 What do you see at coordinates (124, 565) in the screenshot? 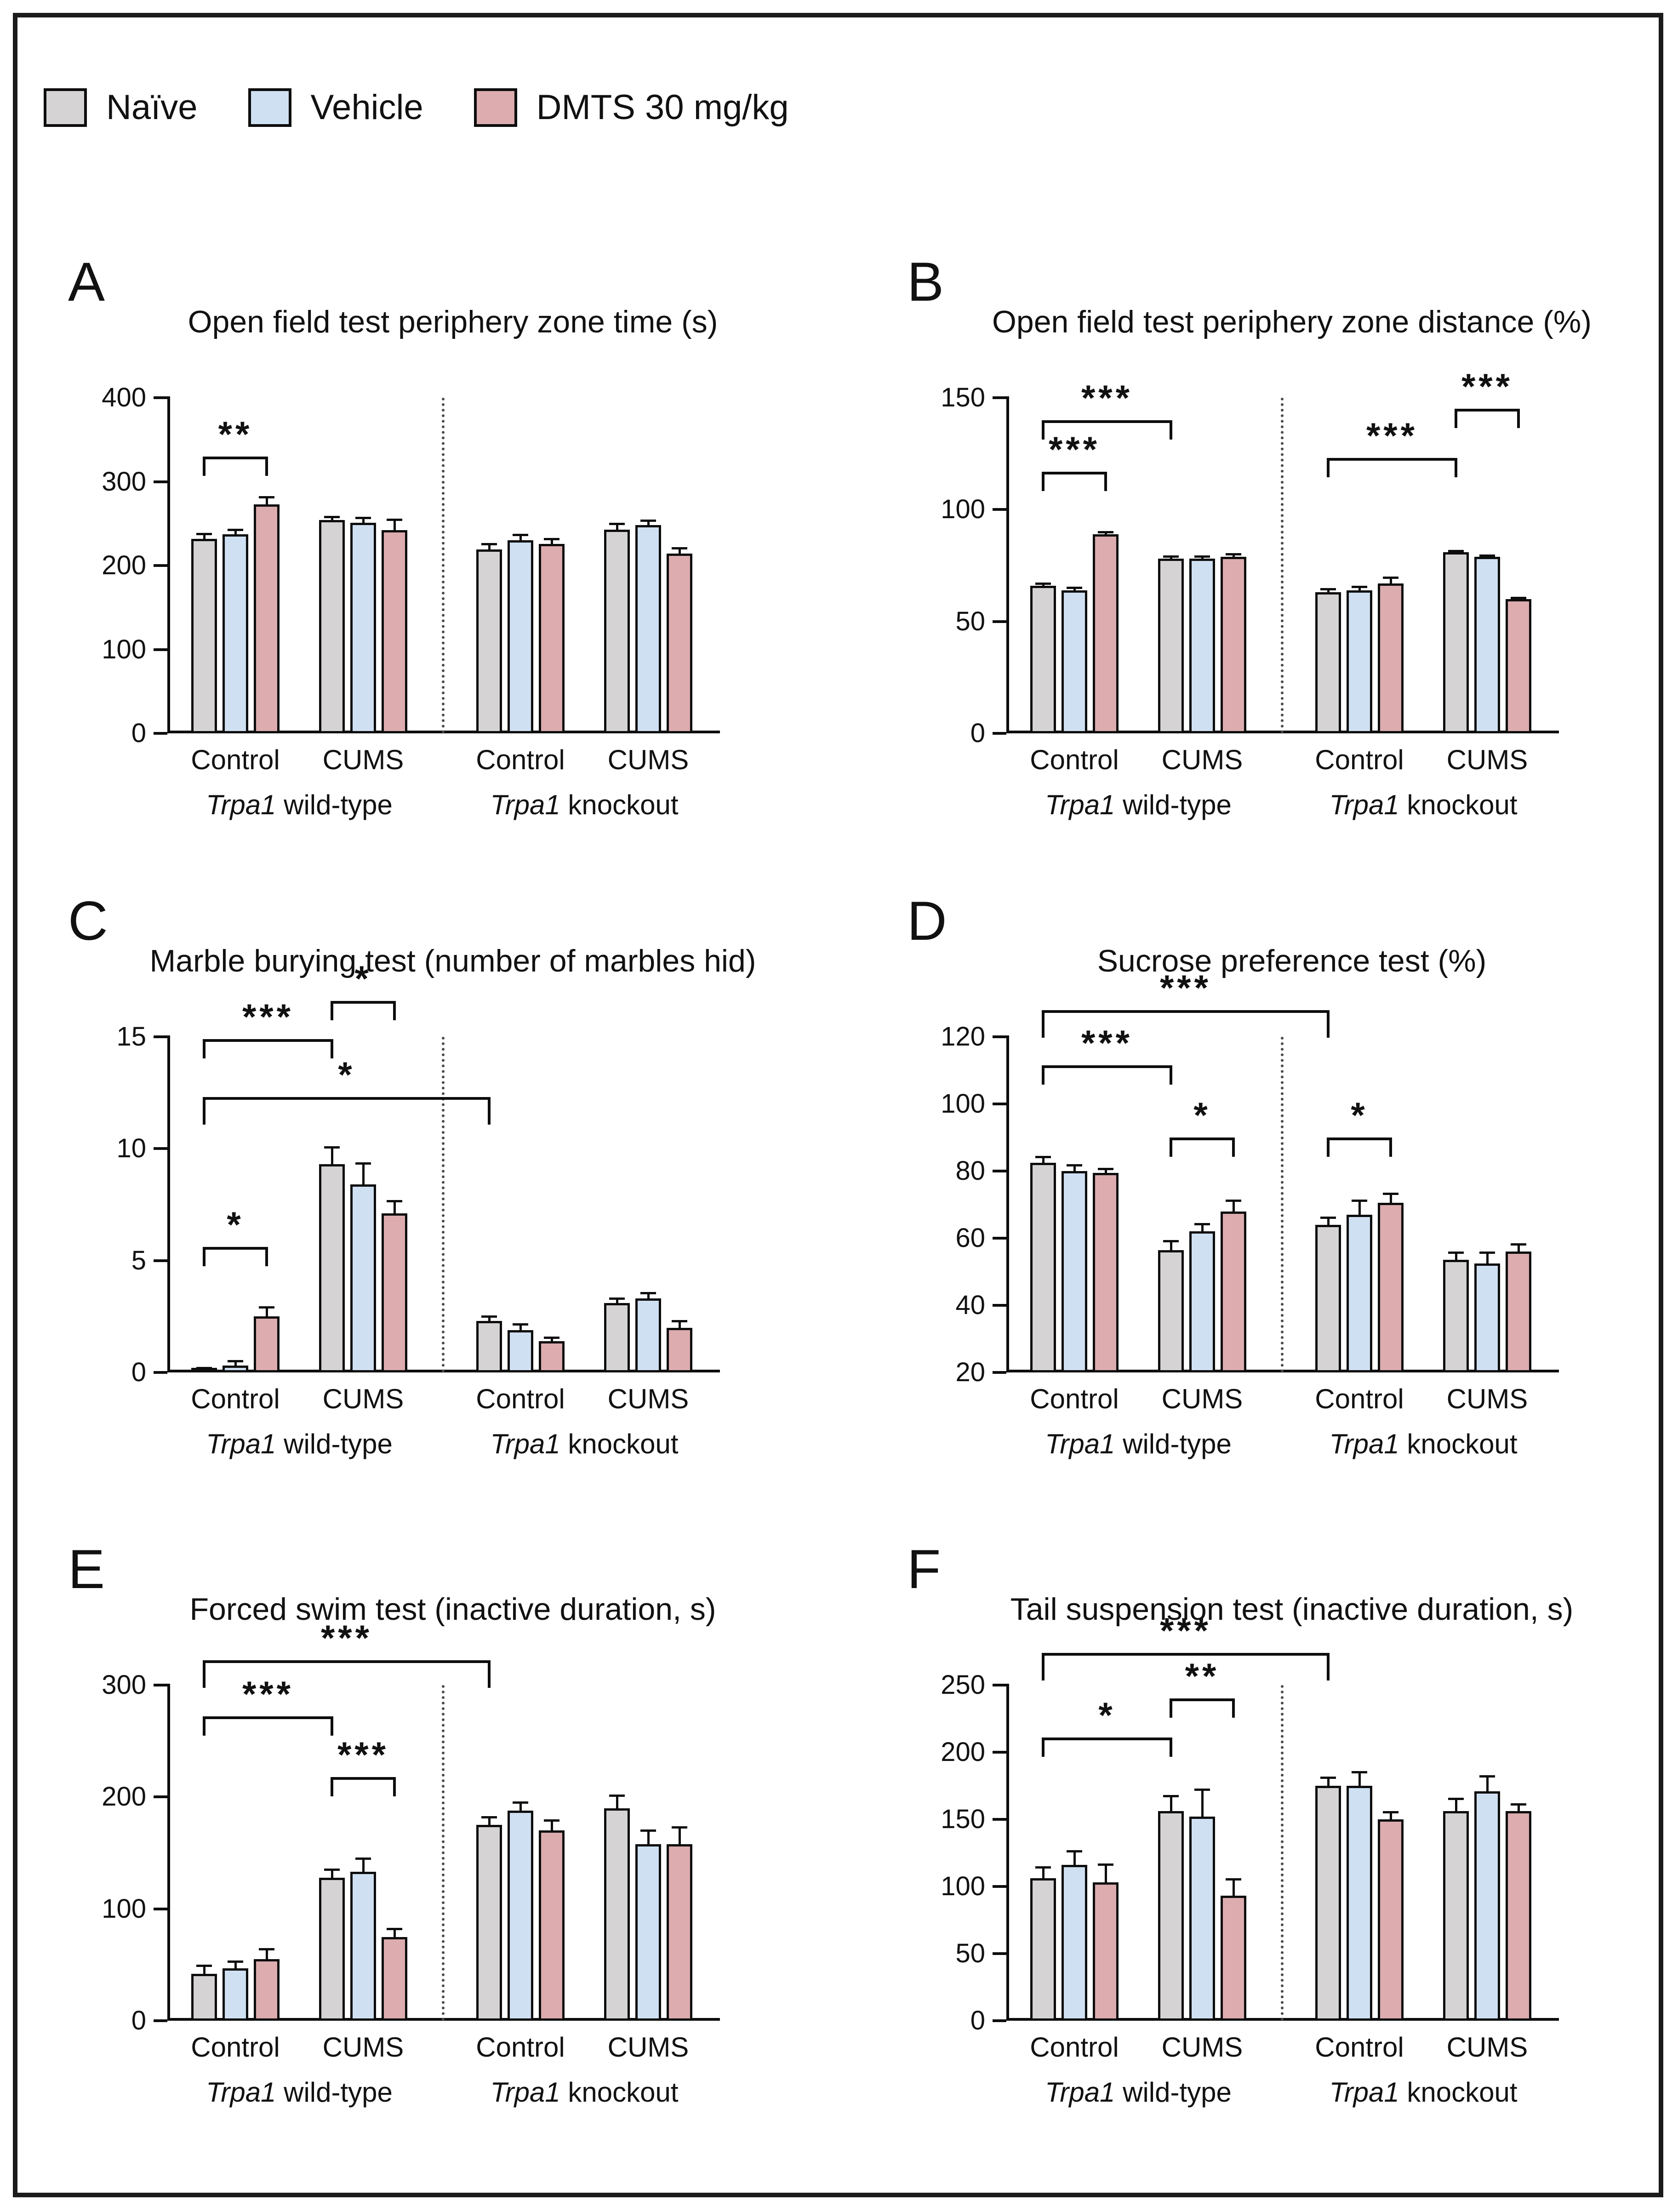
I see `y-tick-label: 200` at bounding box center [124, 565].